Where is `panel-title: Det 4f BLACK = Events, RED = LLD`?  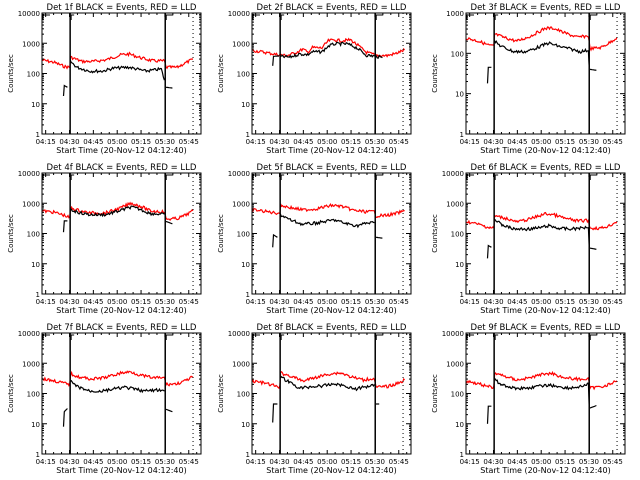
panel-title: Det 4f BLACK = Events, RED = LLD is located at coordinates (122, 168).